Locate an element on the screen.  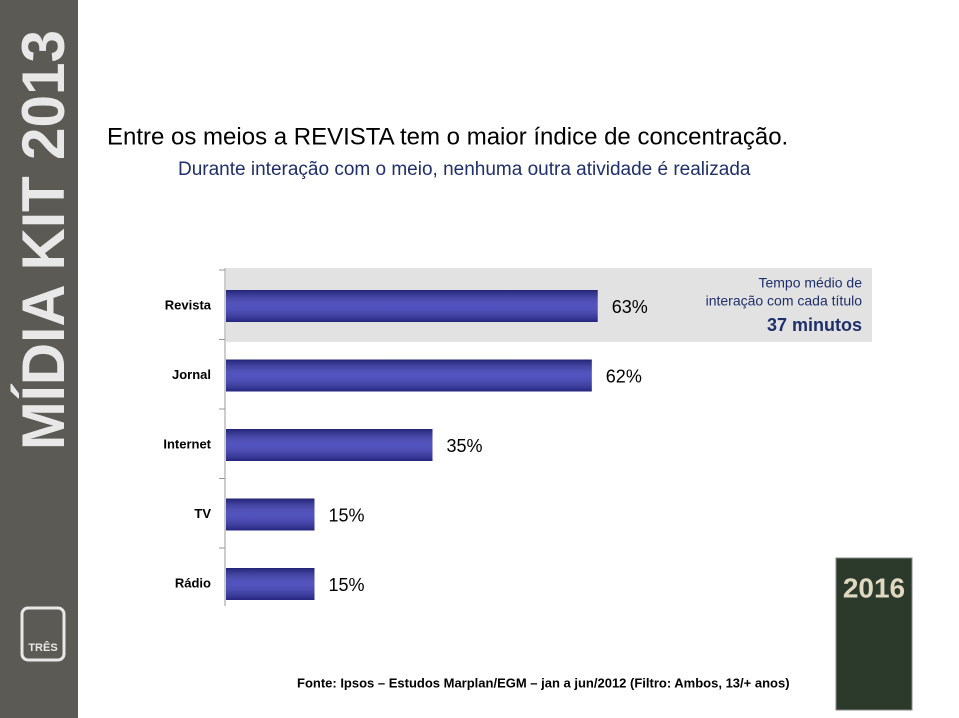
value-label: 62% is located at coordinates (624, 376).